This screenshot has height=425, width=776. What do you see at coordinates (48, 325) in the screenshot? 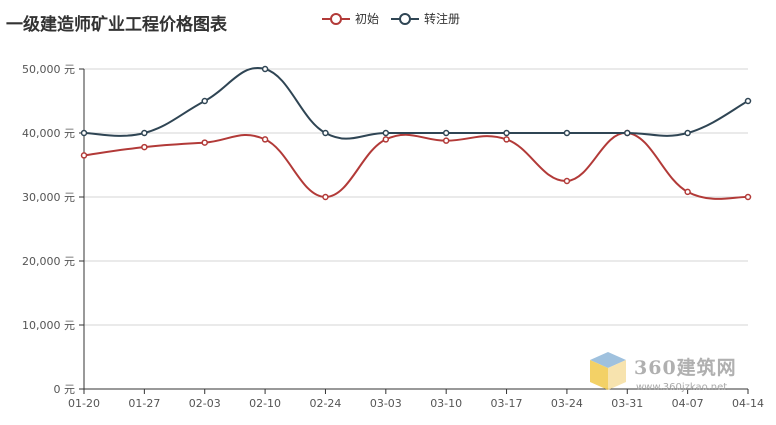
I see `y-tick-label: 10,000 元` at bounding box center [48, 325].